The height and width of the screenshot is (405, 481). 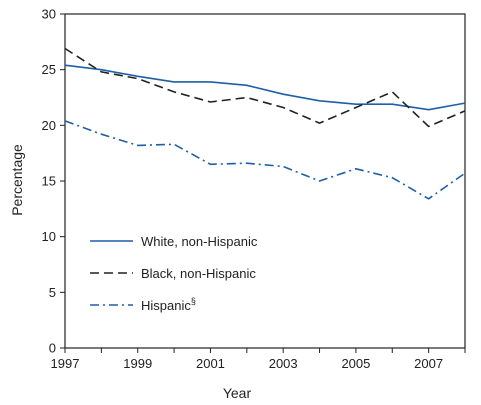 What do you see at coordinates (52, 292) in the screenshot?
I see `y-tick-label: 5` at bounding box center [52, 292].